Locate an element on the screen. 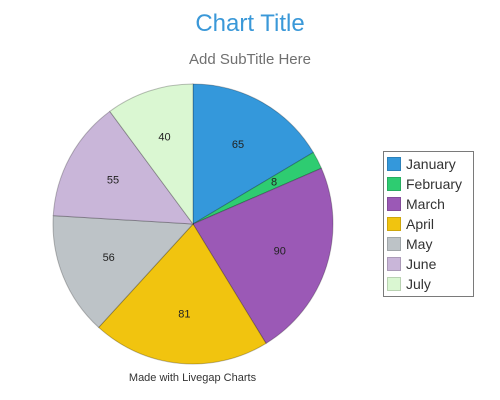 This screenshot has width=500, height=400. legend-label: February is located at coordinates (434, 184).